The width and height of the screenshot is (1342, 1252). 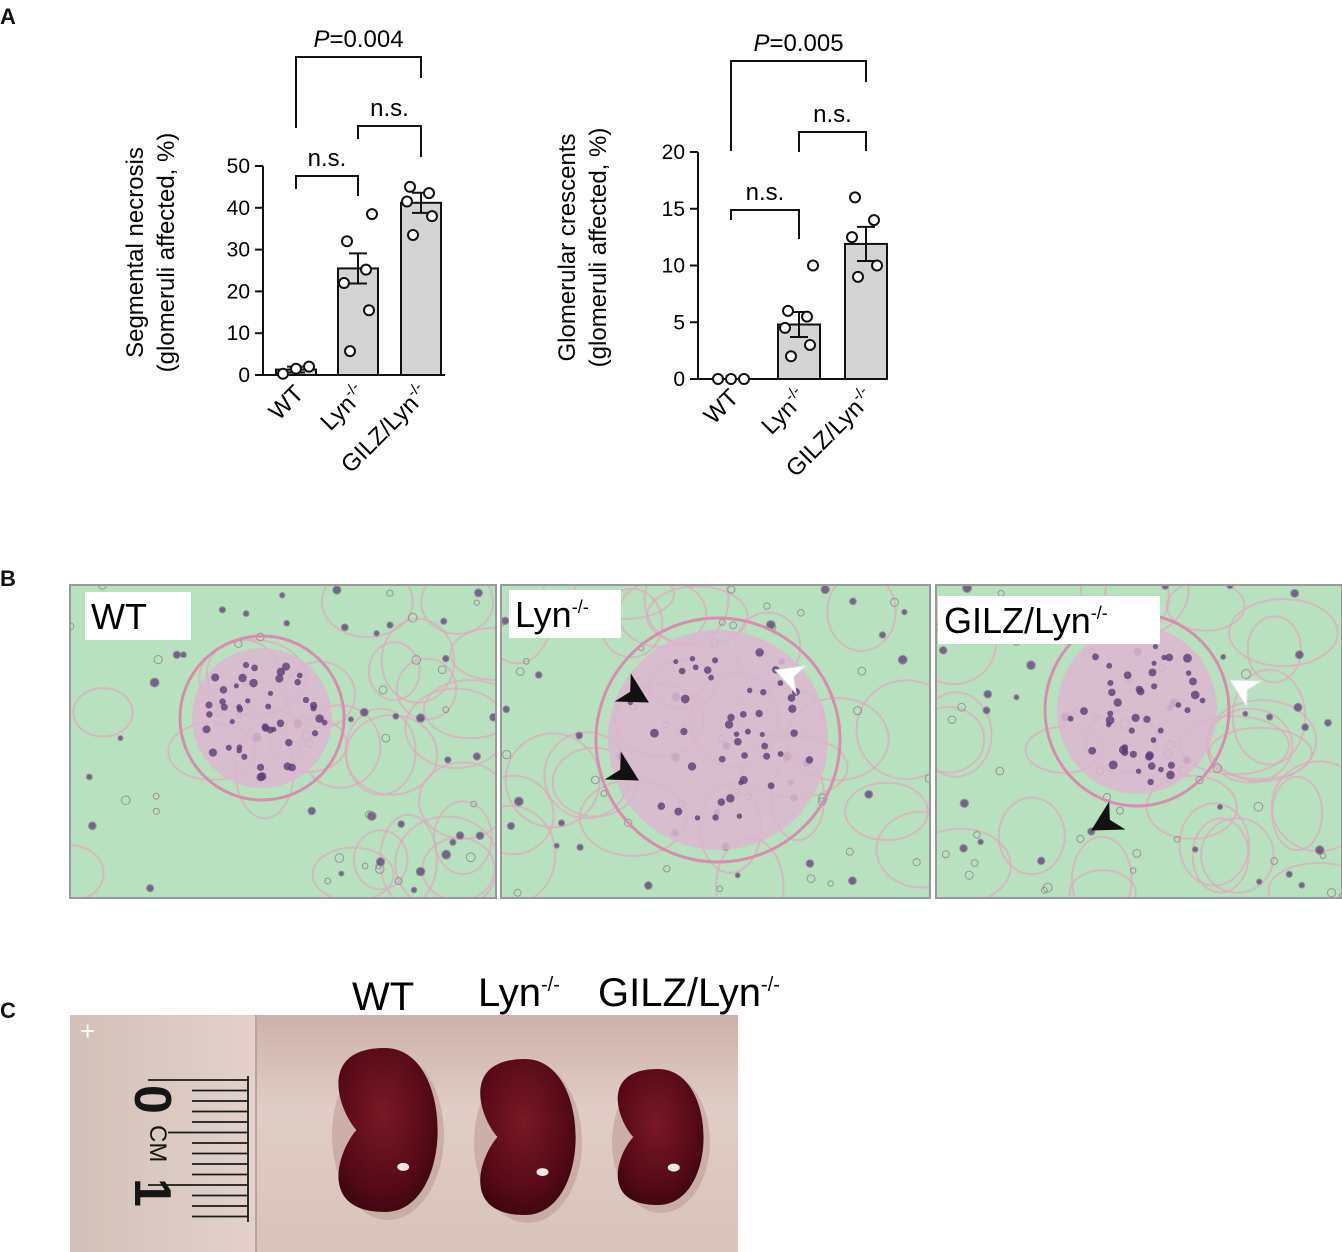 What do you see at coordinates (119, 616) in the screenshot?
I see `tile-label: WT` at bounding box center [119, 616].